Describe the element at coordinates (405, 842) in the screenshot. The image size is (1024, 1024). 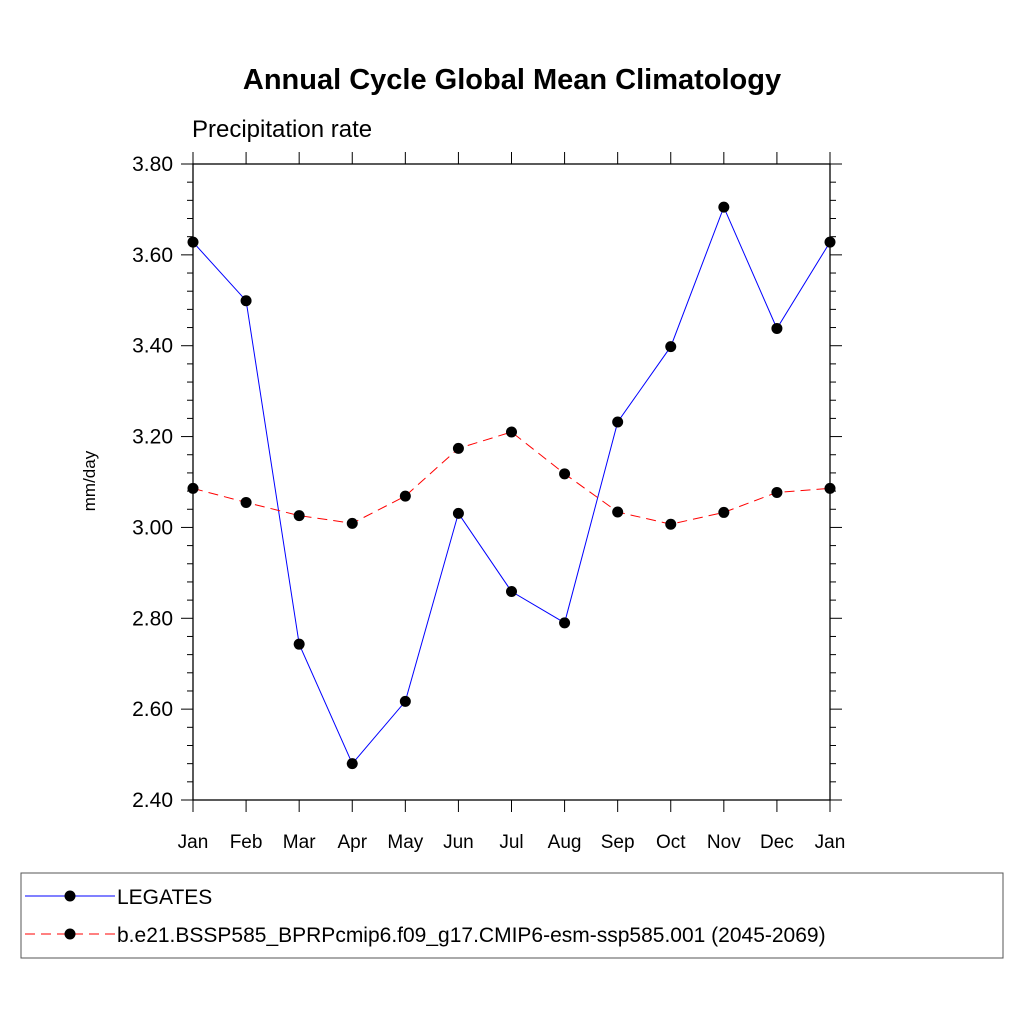
I see `x-tick-label: May` at that location.